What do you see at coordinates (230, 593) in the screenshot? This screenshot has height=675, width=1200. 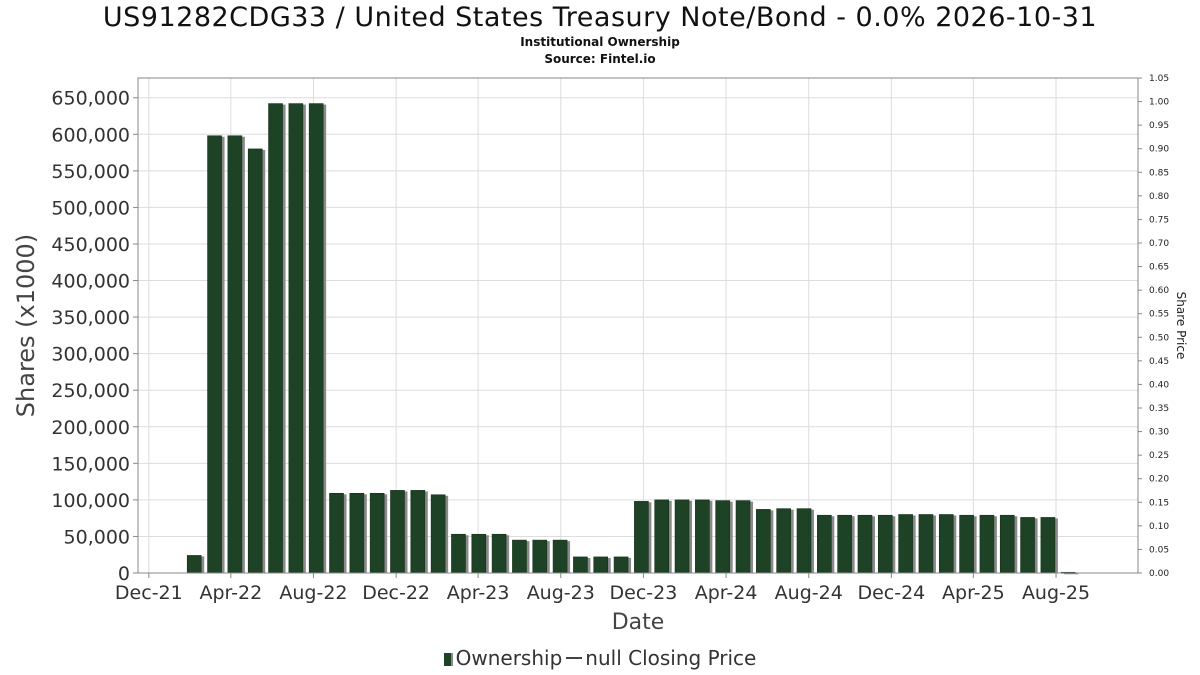 I see `x-tick-label: Apr-22` at bounding box center [230, 593].